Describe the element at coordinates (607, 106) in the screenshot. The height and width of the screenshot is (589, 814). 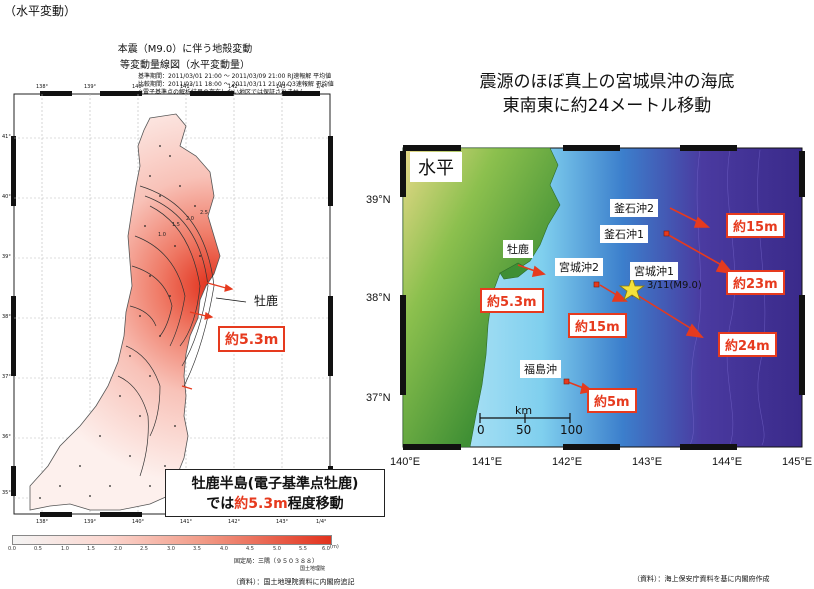
I see `headline-line2: 東南東に約24メートル移動` at that location.